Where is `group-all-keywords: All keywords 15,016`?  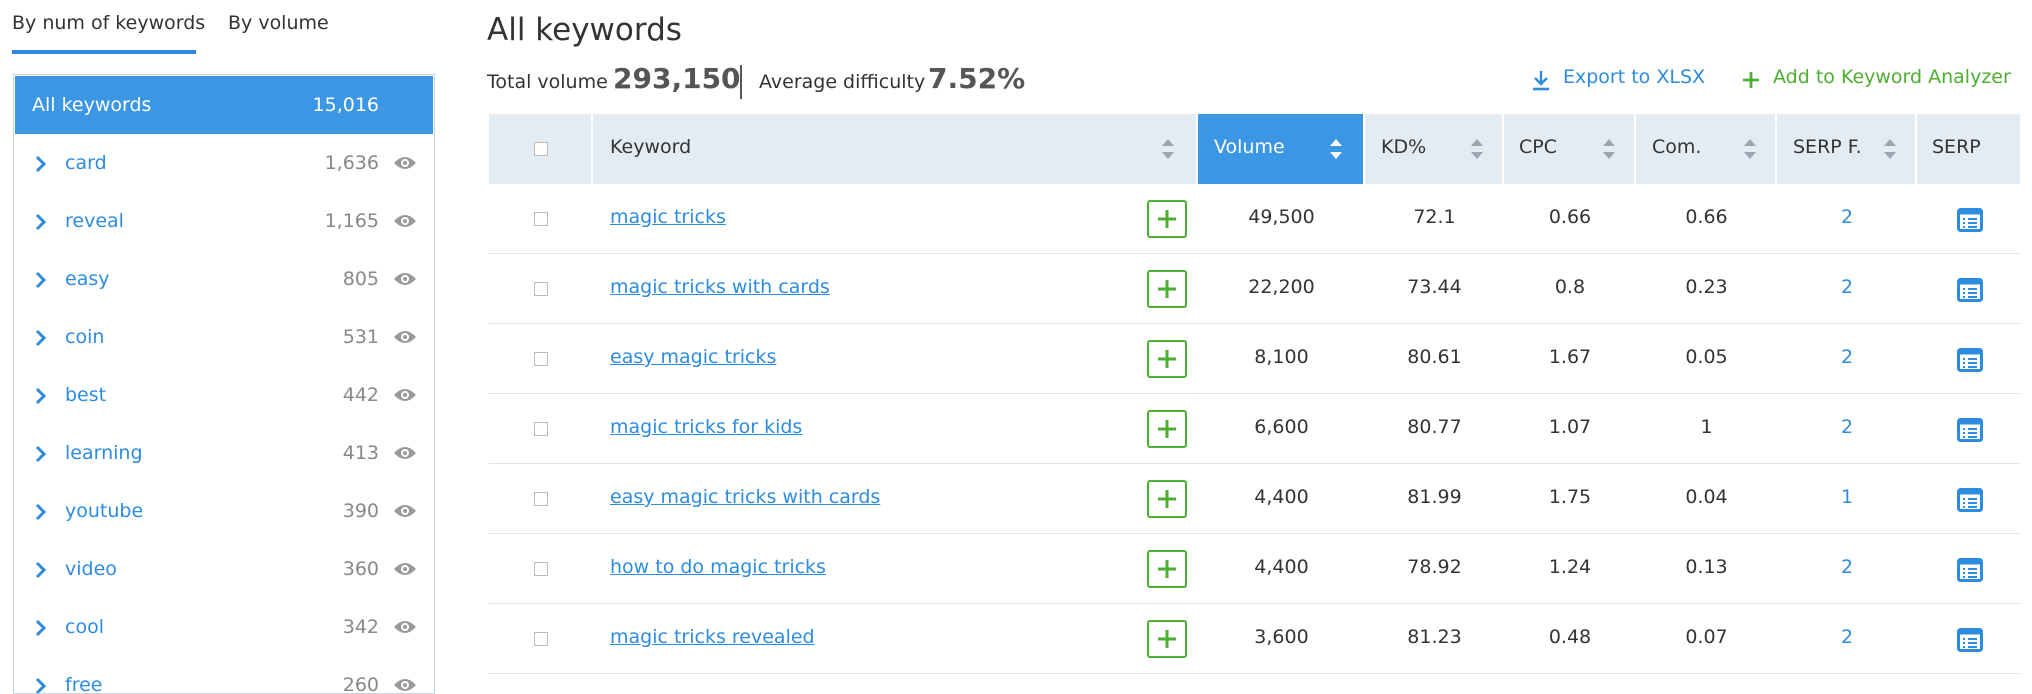
group-all-keywords: All keywords 15,016 is located at coordinates (224, 105).